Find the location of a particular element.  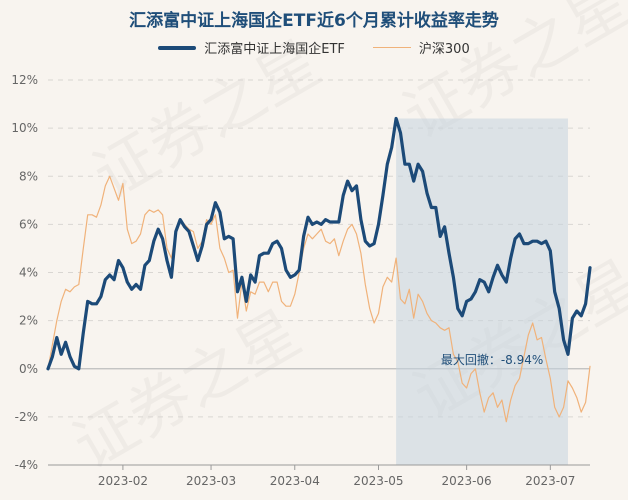

y-tick-label: 8% is located at coordinates (28, 176).